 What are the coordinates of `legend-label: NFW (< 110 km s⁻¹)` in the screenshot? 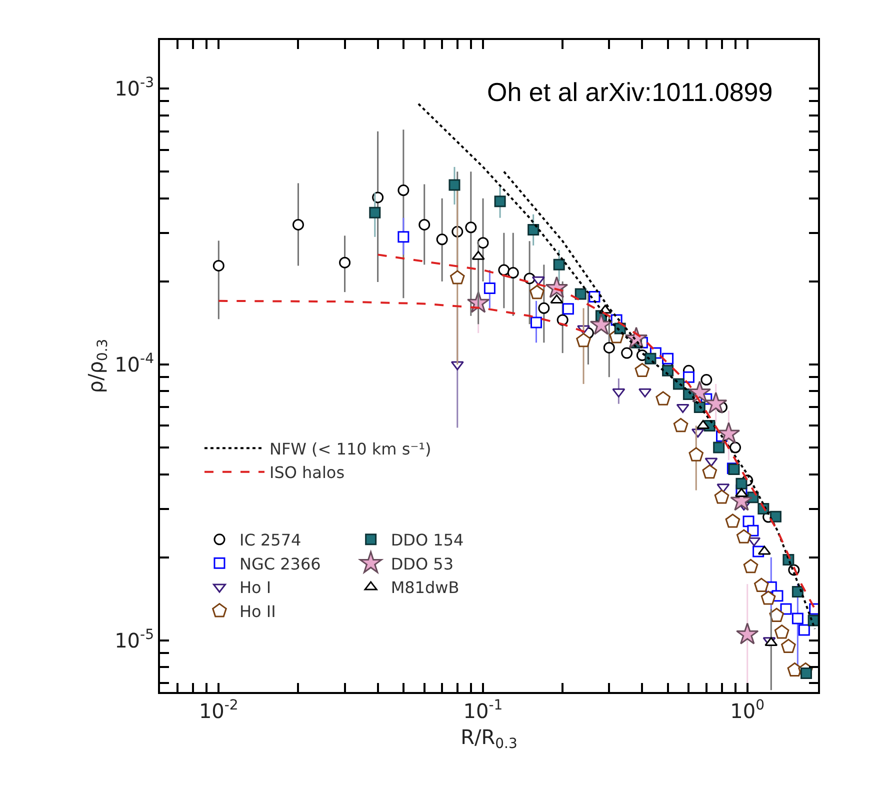 It's located at (350, 448).